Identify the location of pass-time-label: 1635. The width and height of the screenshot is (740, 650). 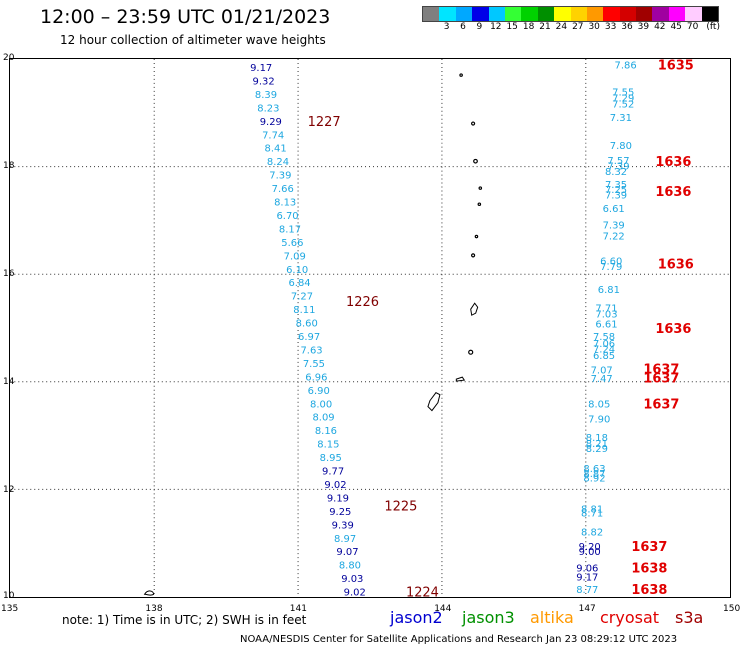
(676, 65).